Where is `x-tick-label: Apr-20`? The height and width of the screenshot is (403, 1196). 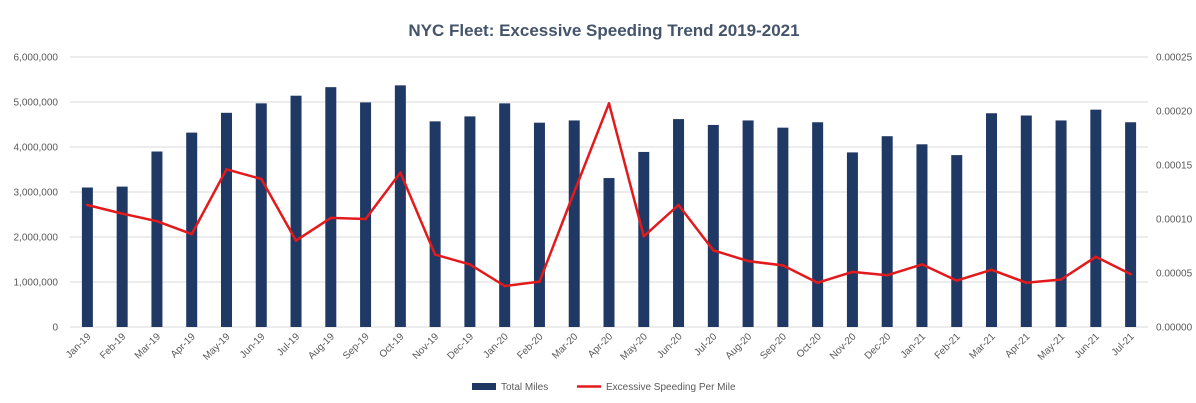
x-tick-label: Apr-20 is located at coordinates (600, 345).